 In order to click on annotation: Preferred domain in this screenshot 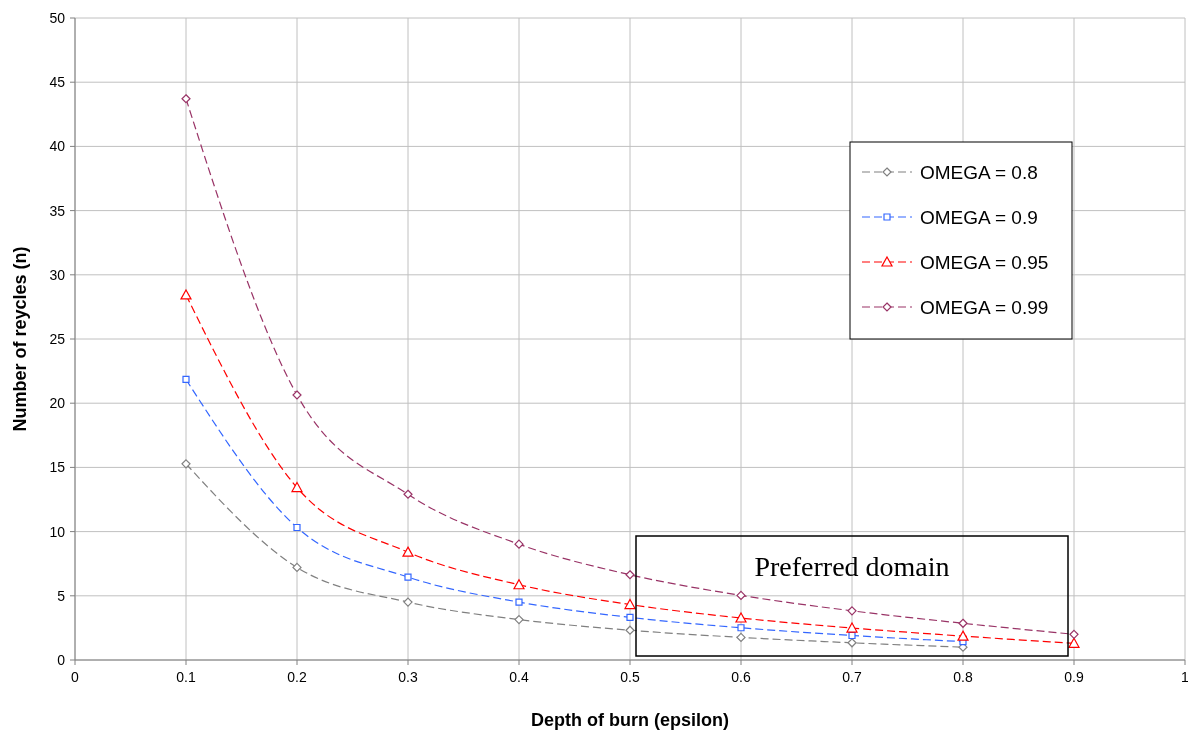, I will do `click(852, 566)`.